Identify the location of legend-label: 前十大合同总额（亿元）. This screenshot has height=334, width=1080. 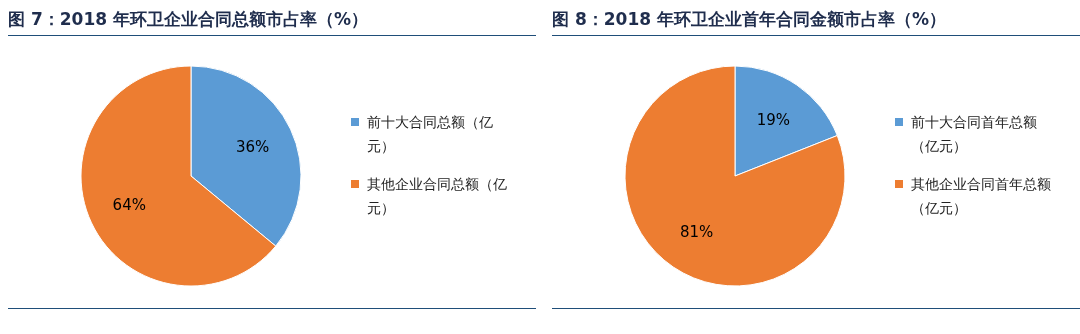
(430, 134).